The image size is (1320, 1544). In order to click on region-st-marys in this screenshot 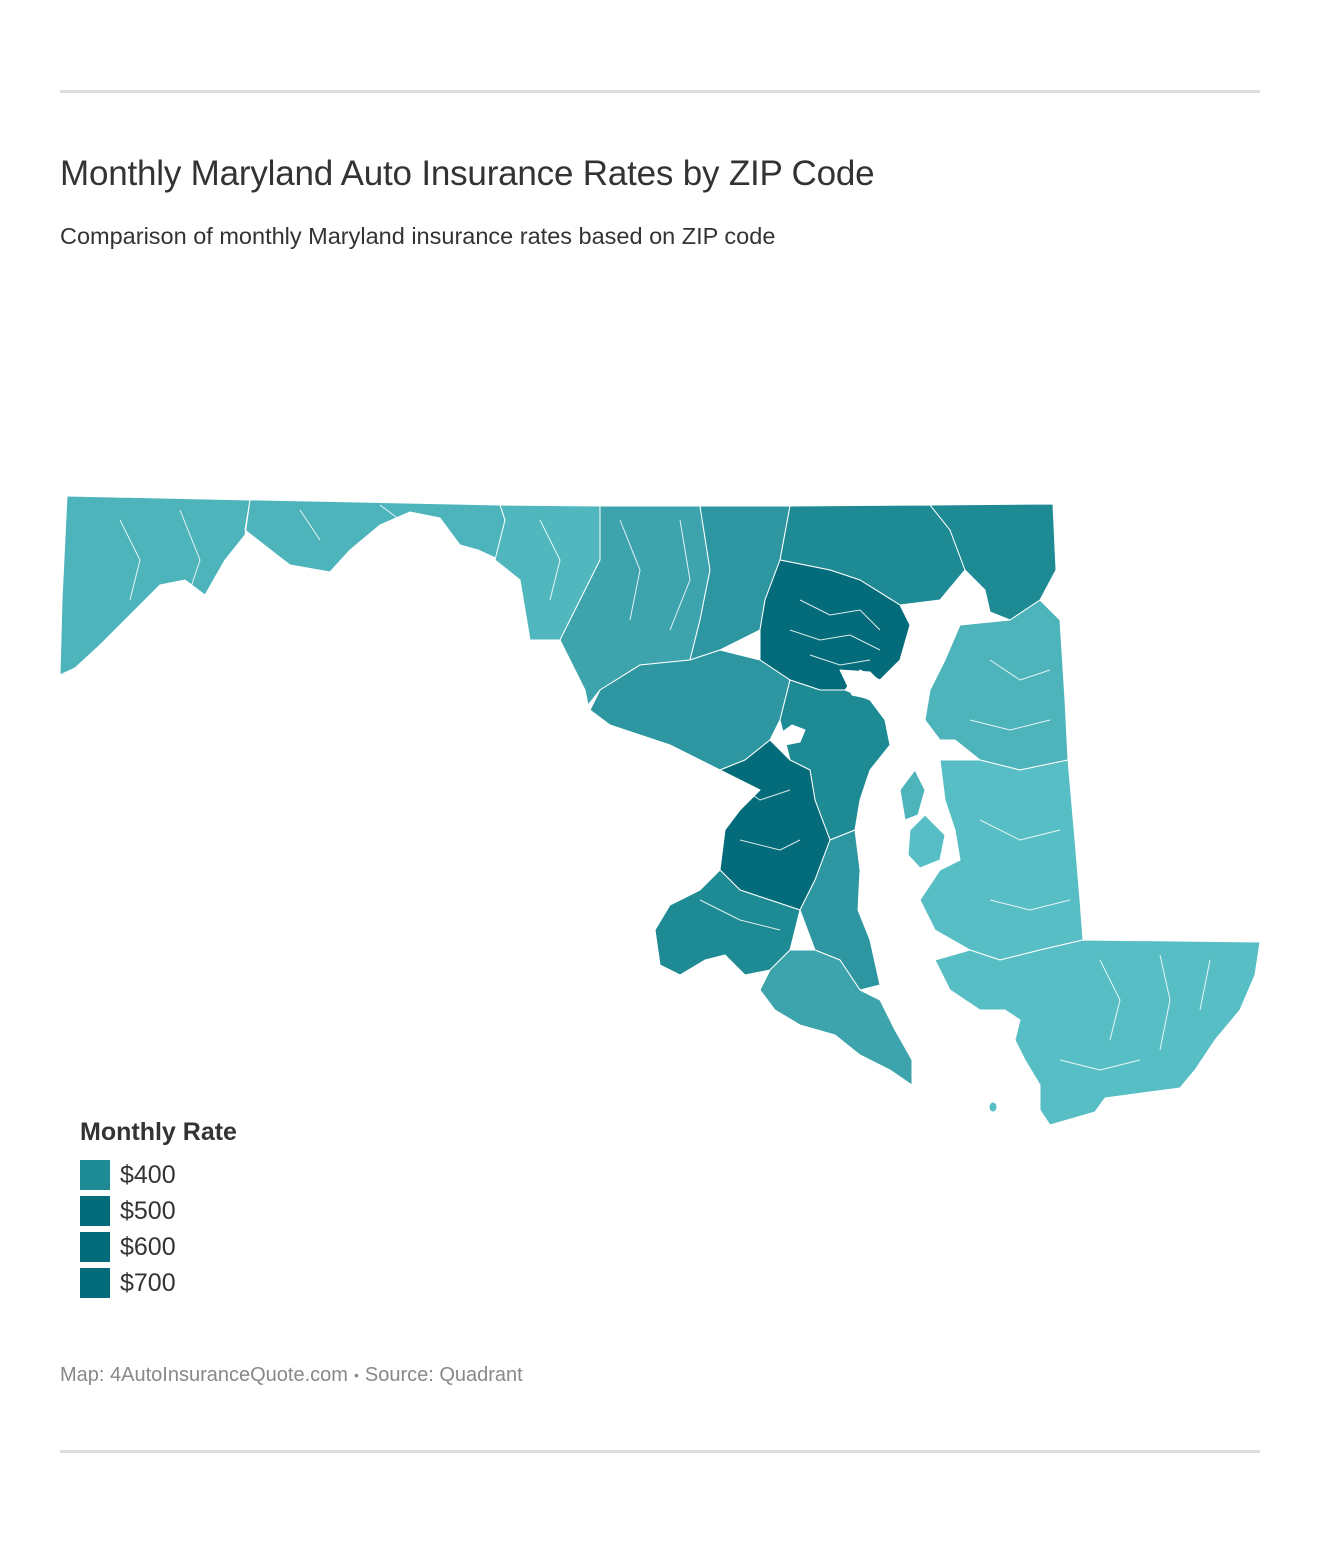, I will do `click(836, 1017)`.